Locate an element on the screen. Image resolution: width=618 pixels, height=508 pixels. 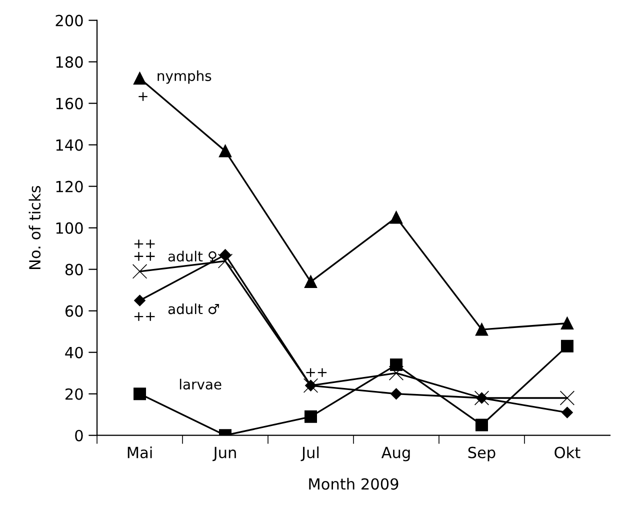
y-tick-label: 160 is located at coordinates (69, 104).